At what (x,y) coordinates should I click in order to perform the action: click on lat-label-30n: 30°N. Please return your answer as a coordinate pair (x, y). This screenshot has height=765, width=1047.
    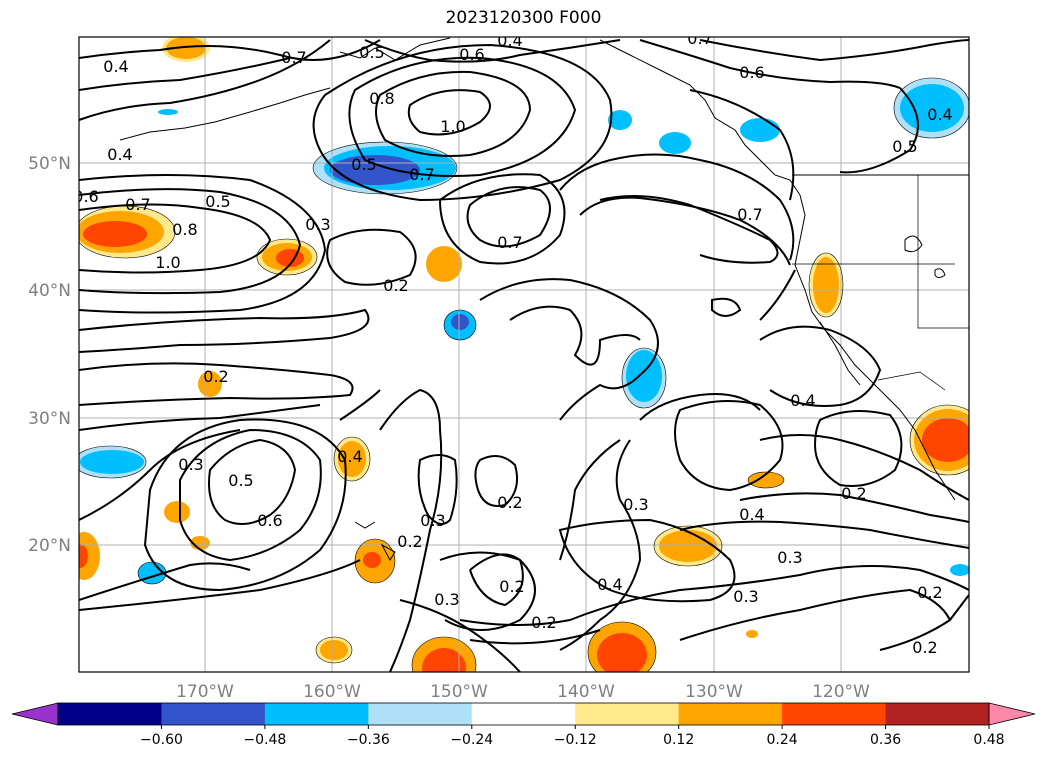
    Looking at the image, I should click on (49, 419).